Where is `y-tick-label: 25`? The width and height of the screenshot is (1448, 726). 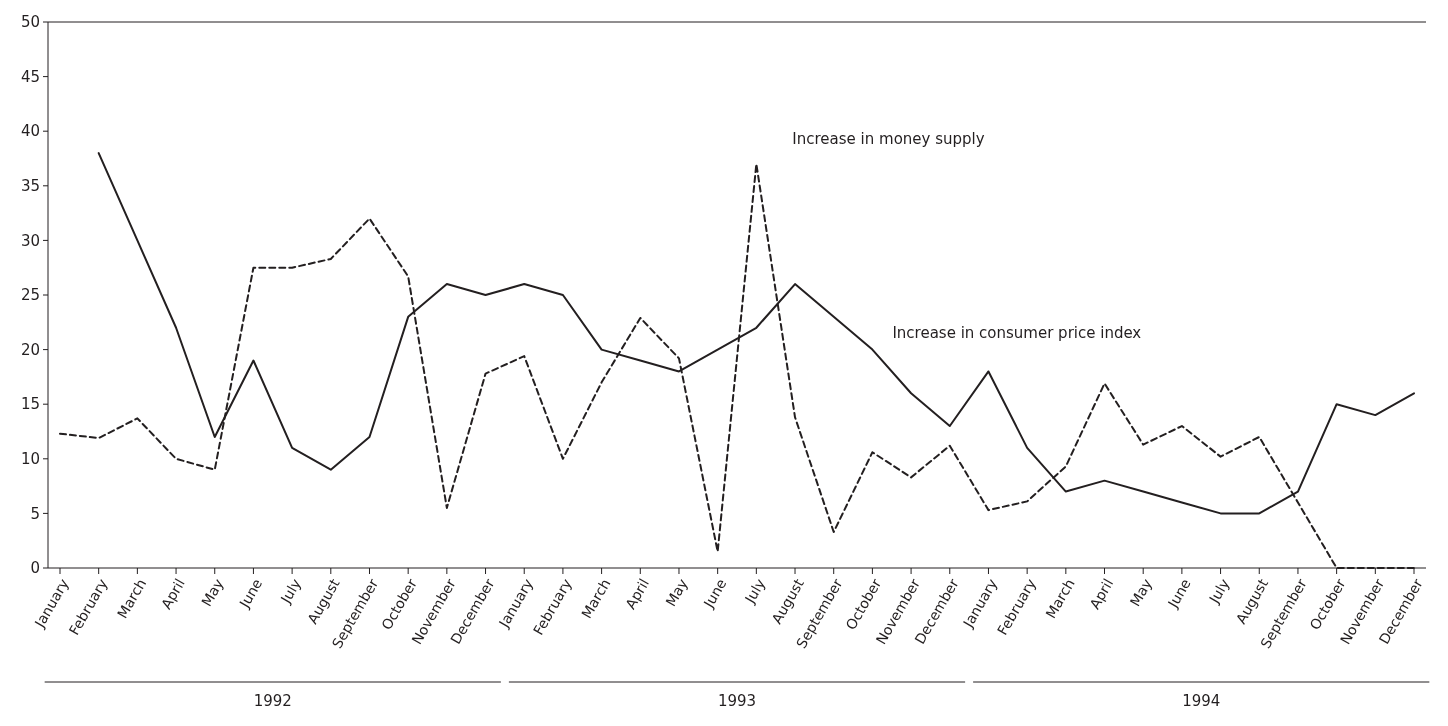 y-tick-label: 25 is located at coordinates (30, 295).